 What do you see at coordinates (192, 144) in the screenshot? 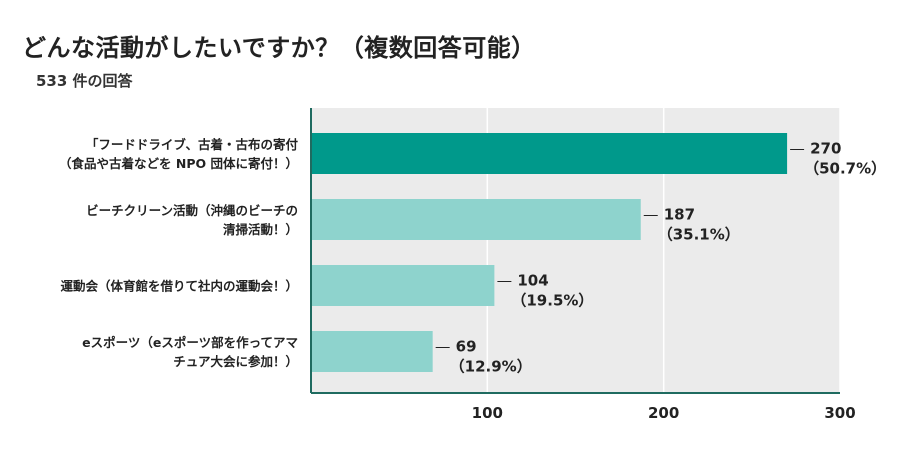
I see `category-label: 「フードドライブ、古着・古布の寄付` at bounding box center [192, 144].